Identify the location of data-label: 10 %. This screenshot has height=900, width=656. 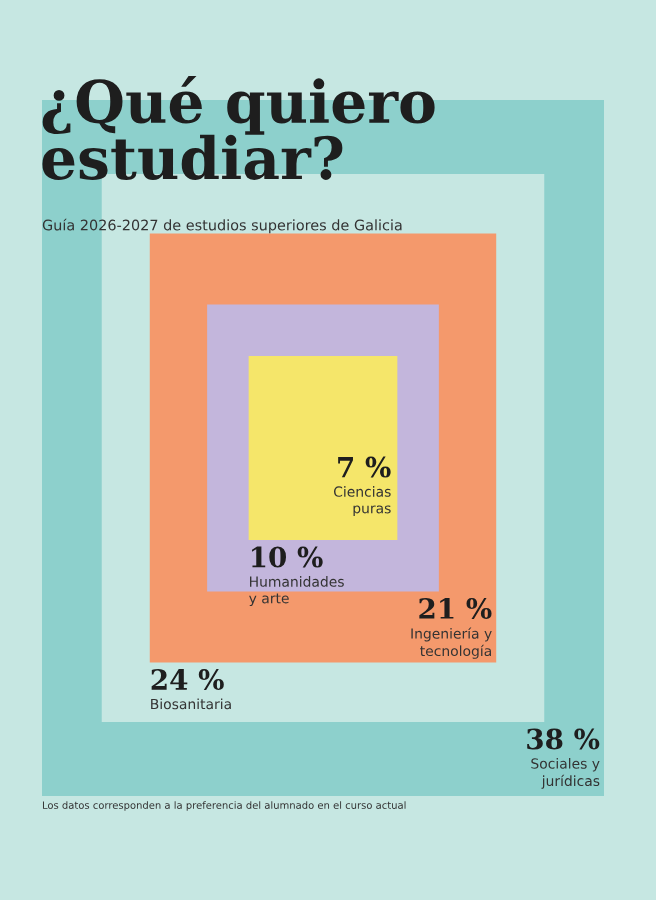
(287, 557).